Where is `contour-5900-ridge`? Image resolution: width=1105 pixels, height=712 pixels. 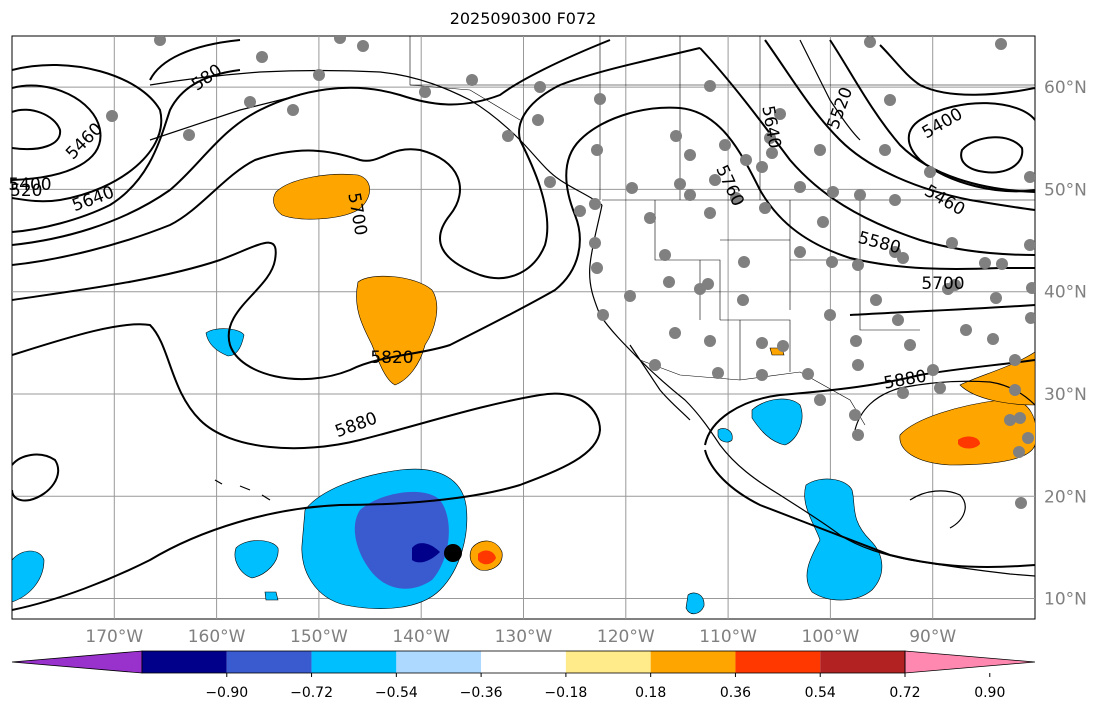
contour-5900-ridge is located at coordinates (957, 70).